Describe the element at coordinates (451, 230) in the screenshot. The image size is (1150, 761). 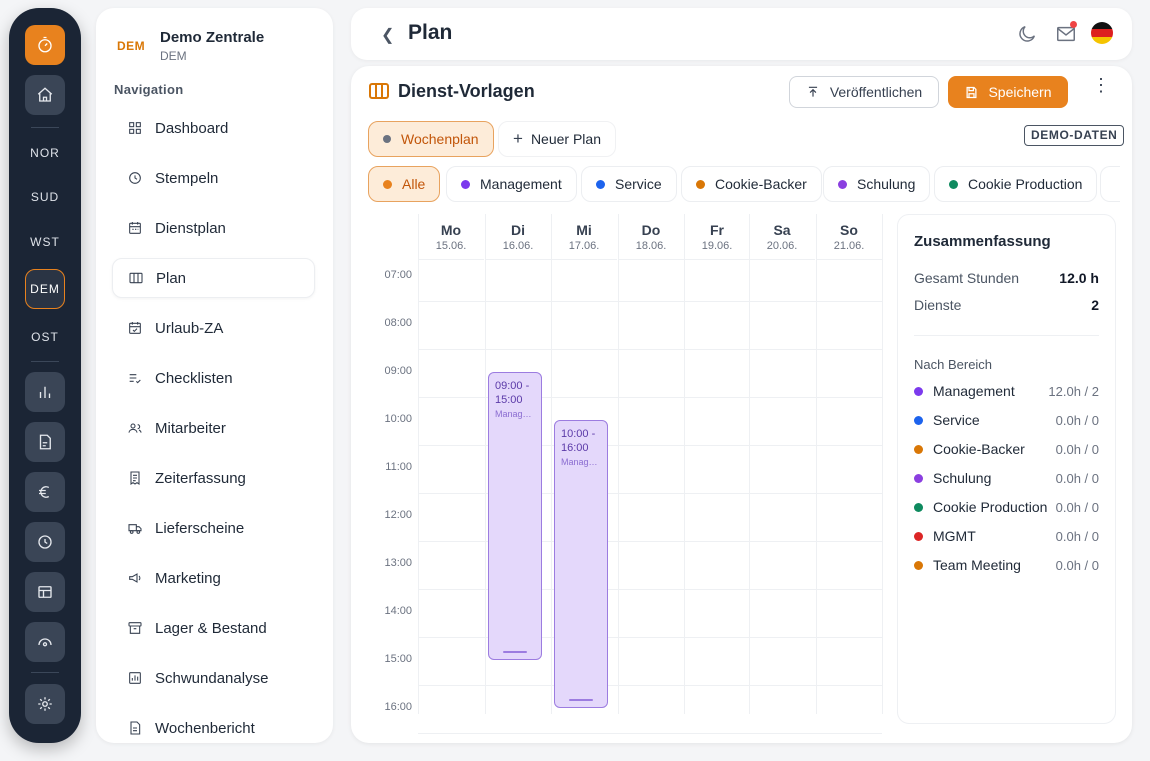
I see `day-name: Mo` at that location.